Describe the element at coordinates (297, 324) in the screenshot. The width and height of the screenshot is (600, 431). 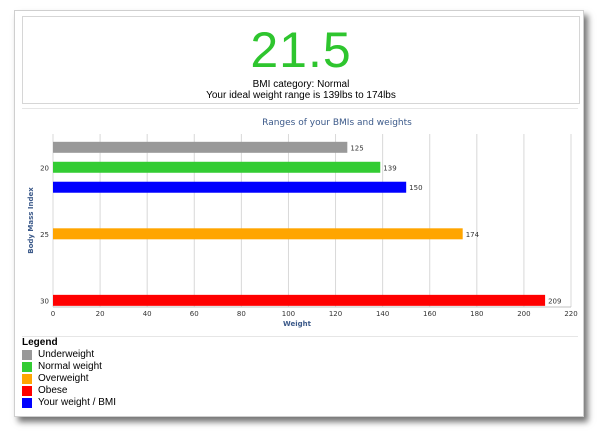
I see `x-axis-title: Weight` at that location.